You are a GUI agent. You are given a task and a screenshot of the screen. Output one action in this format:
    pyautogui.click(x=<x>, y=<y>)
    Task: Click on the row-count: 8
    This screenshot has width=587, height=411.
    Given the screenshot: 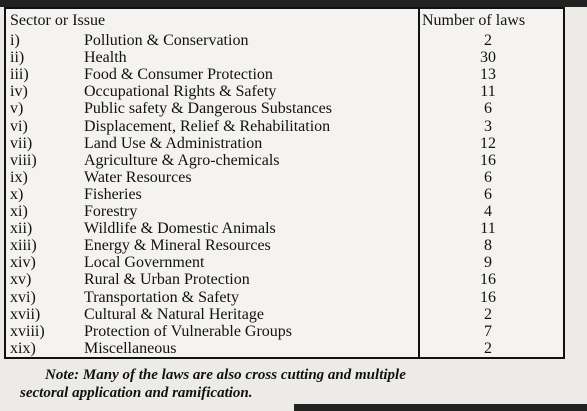 What is the action you would take?
    pyautogui.click(x=488, y=246)
    